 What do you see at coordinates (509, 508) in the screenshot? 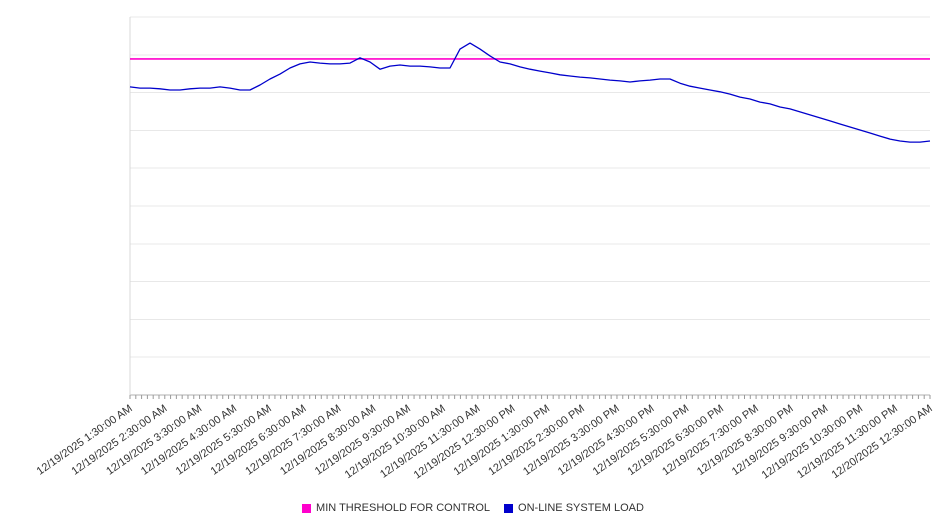
I see `legend-swatch-system-load` at bounding box center [509, 508].